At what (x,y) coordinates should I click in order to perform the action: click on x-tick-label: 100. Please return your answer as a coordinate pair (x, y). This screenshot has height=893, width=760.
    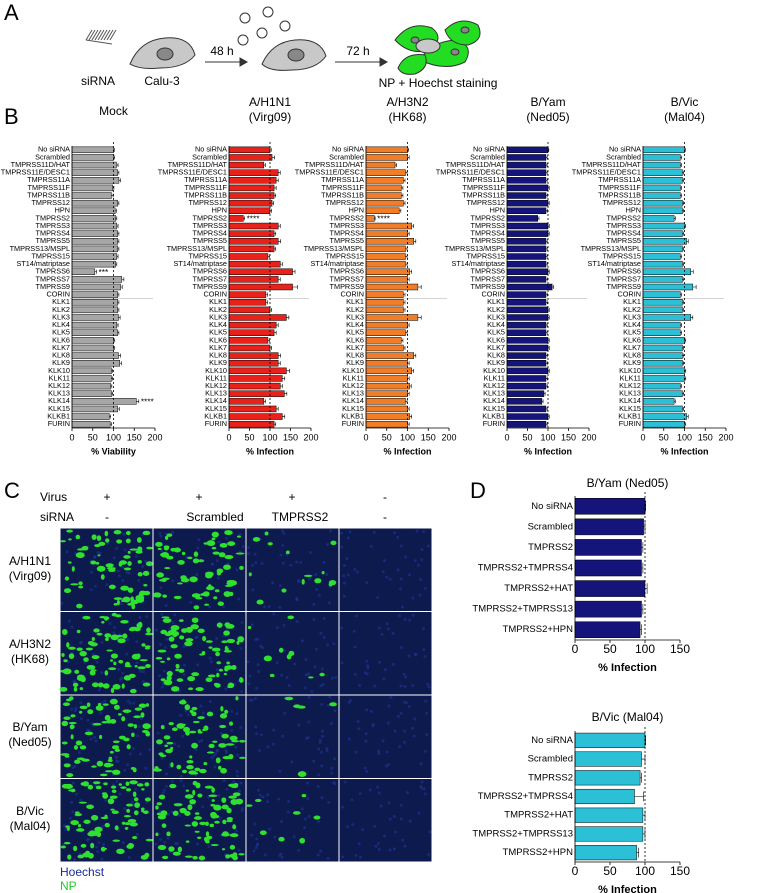
    Looking at the image, I should click on (645, 871).